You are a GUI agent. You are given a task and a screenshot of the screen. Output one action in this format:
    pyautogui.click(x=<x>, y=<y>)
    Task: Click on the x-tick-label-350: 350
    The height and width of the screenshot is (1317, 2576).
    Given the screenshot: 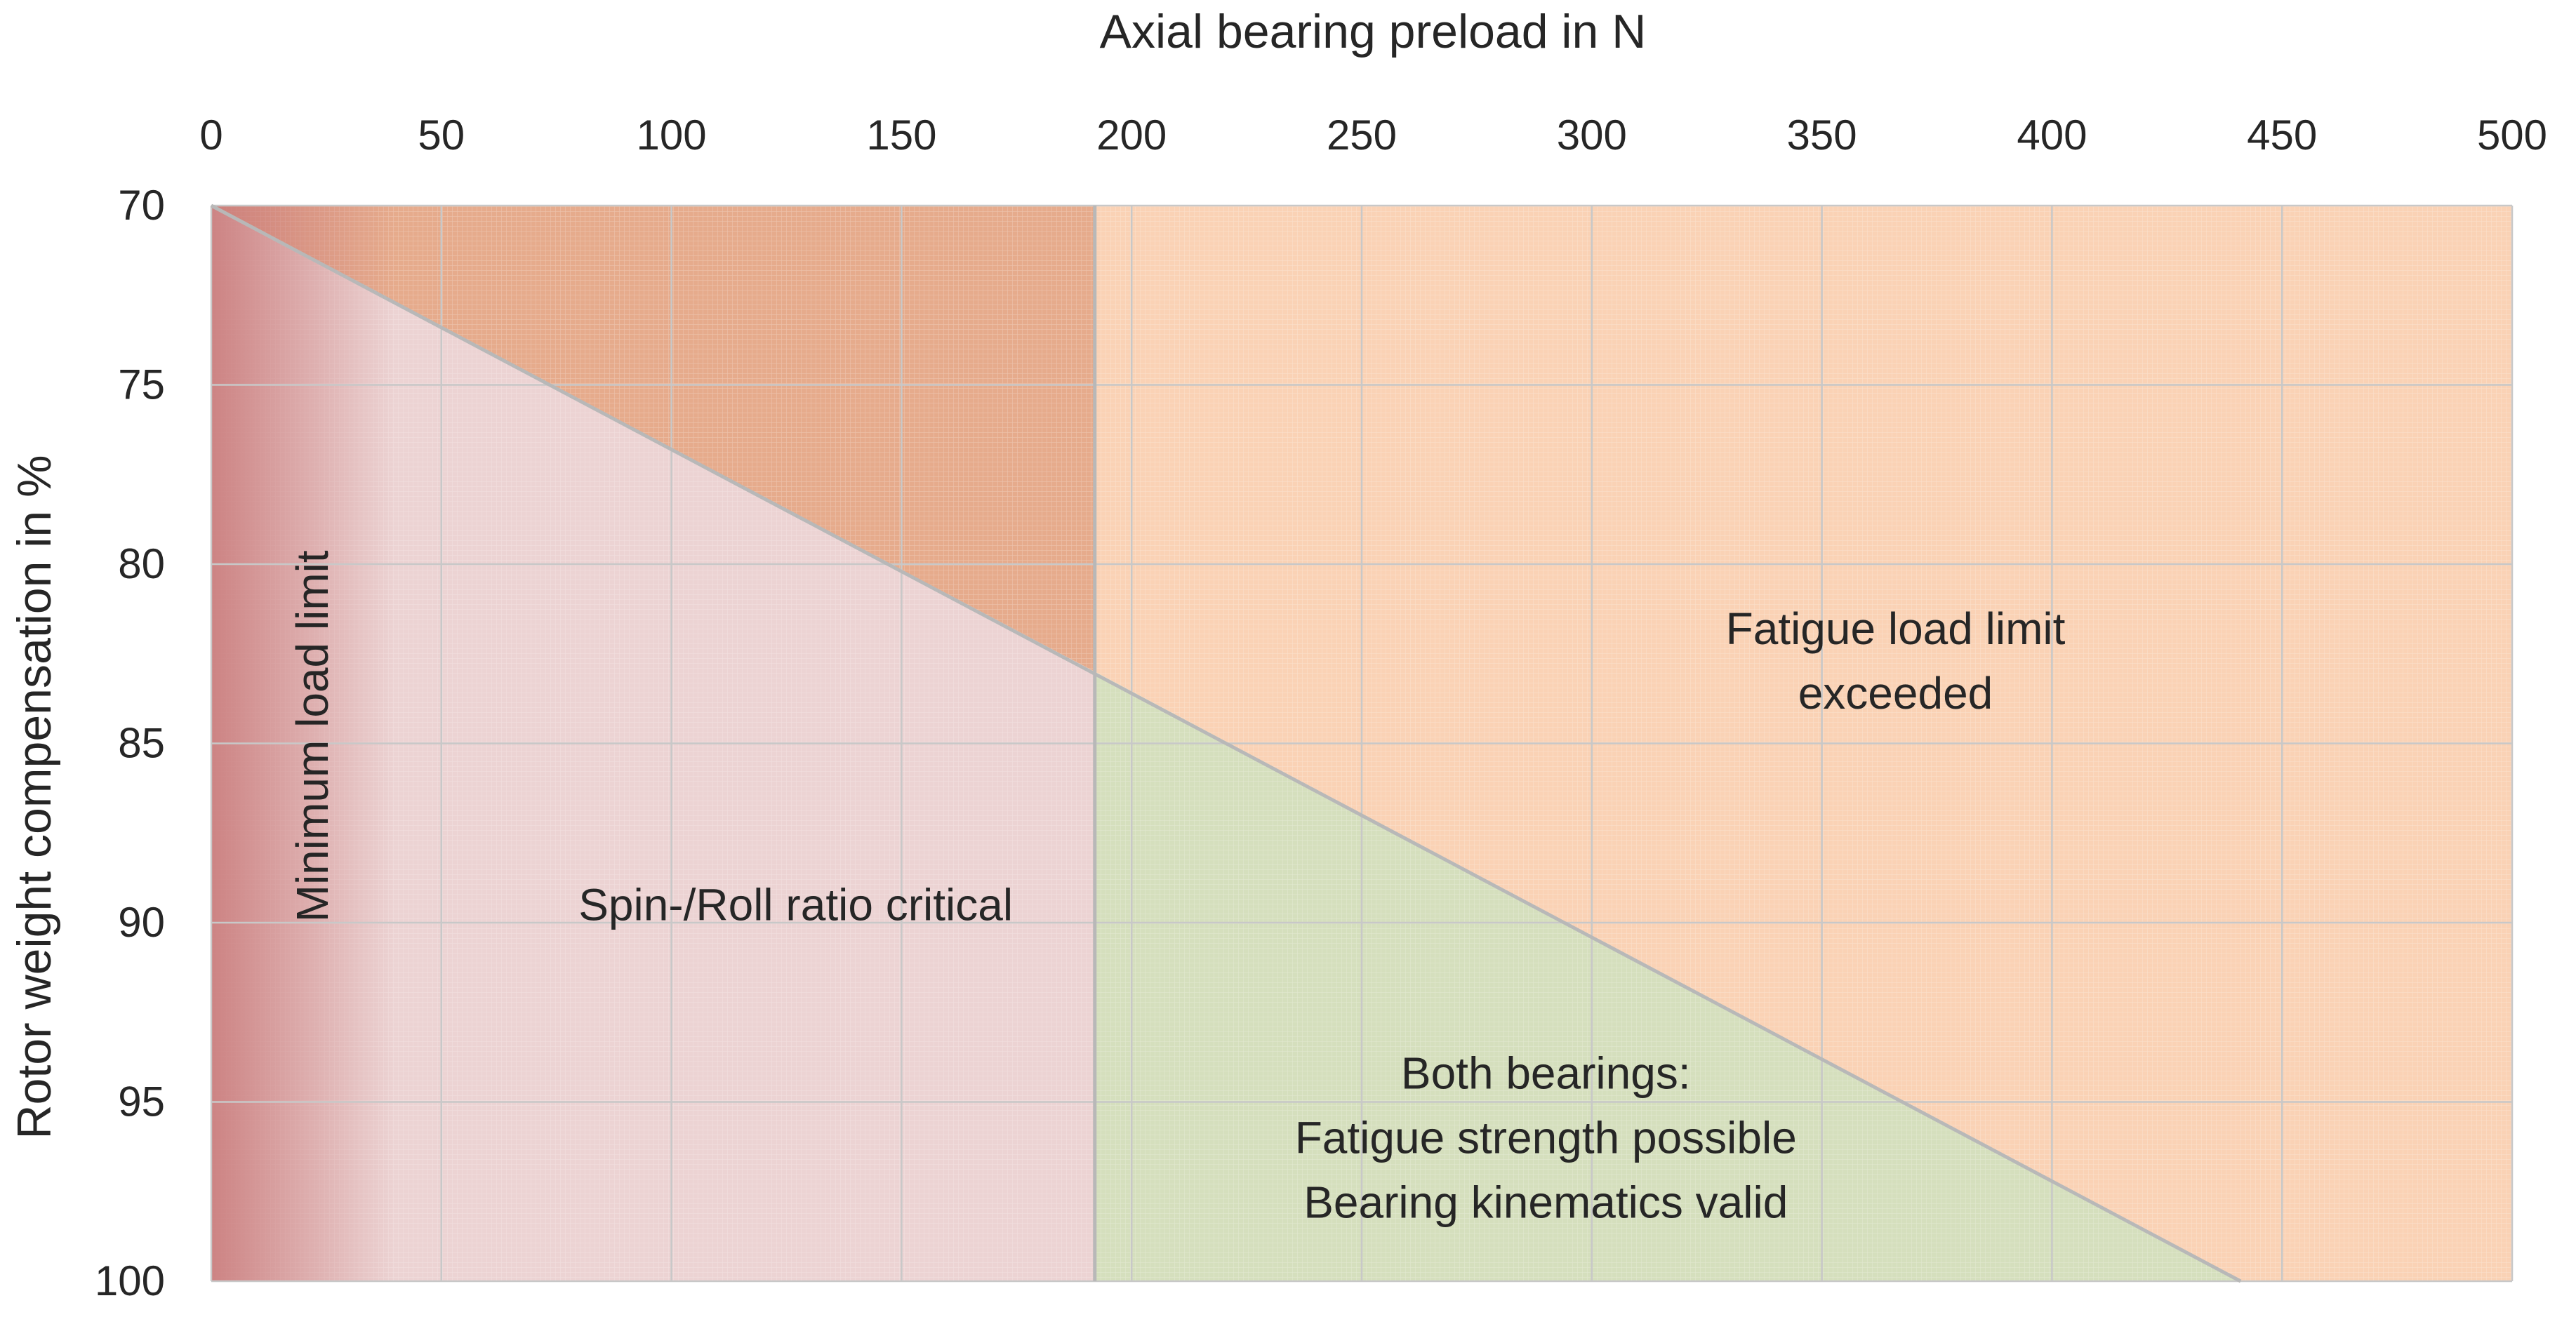 What is the action you would take?
    pyautogui.click(x=1822, y=135)
    